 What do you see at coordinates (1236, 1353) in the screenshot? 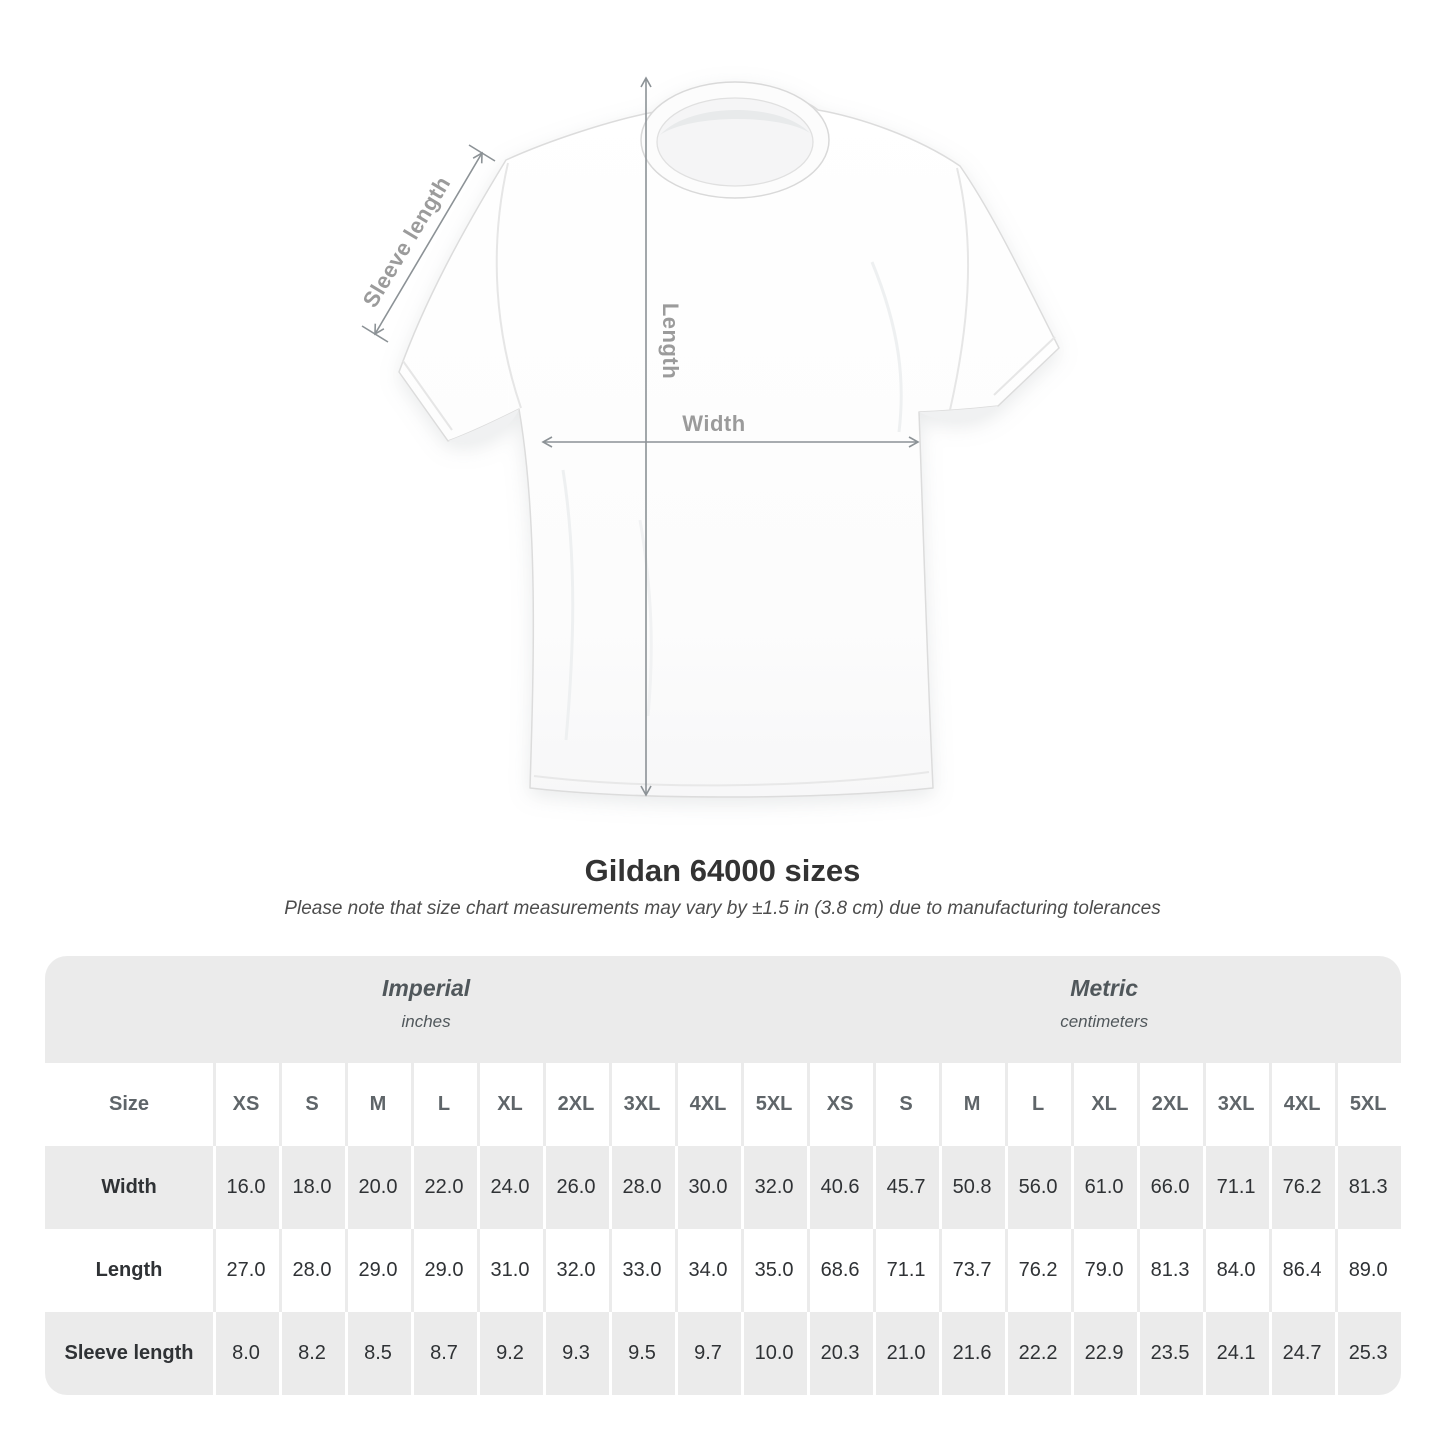
I see `value-cell: 24.1` at bounding box center [1236, 1353].